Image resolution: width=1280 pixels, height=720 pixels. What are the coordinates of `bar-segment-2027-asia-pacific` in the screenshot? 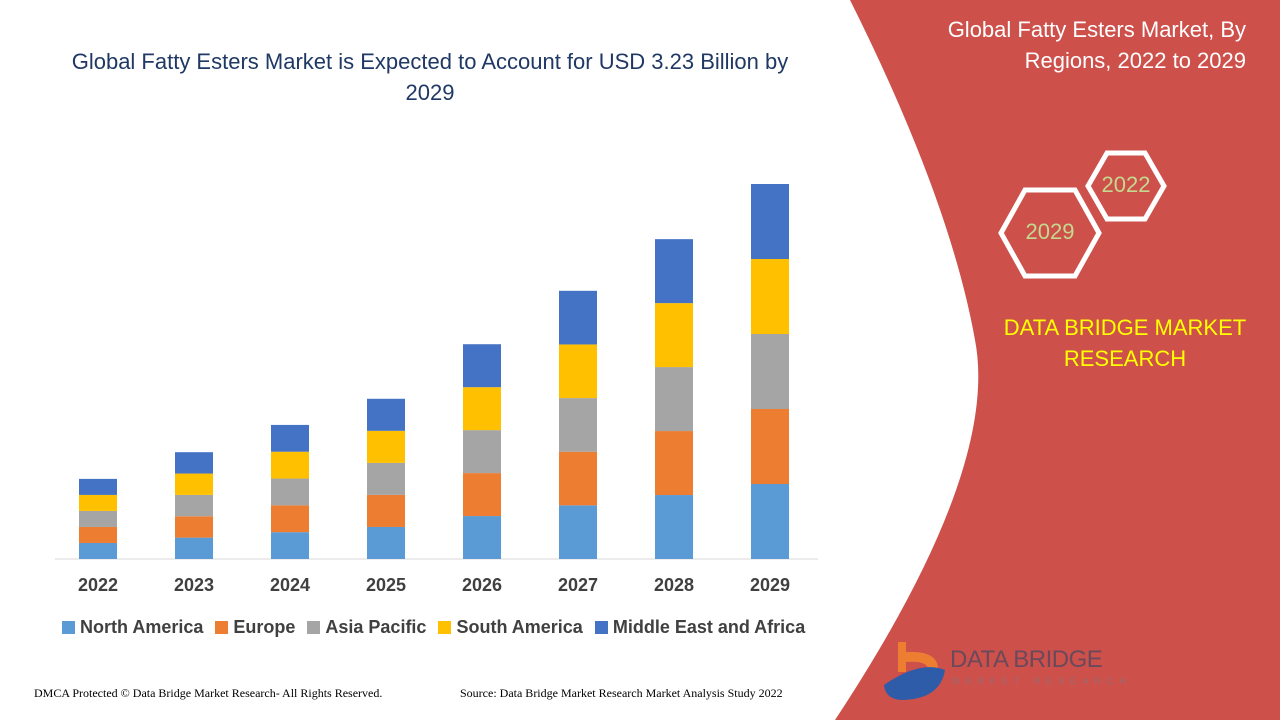 It's located at (578, 425).